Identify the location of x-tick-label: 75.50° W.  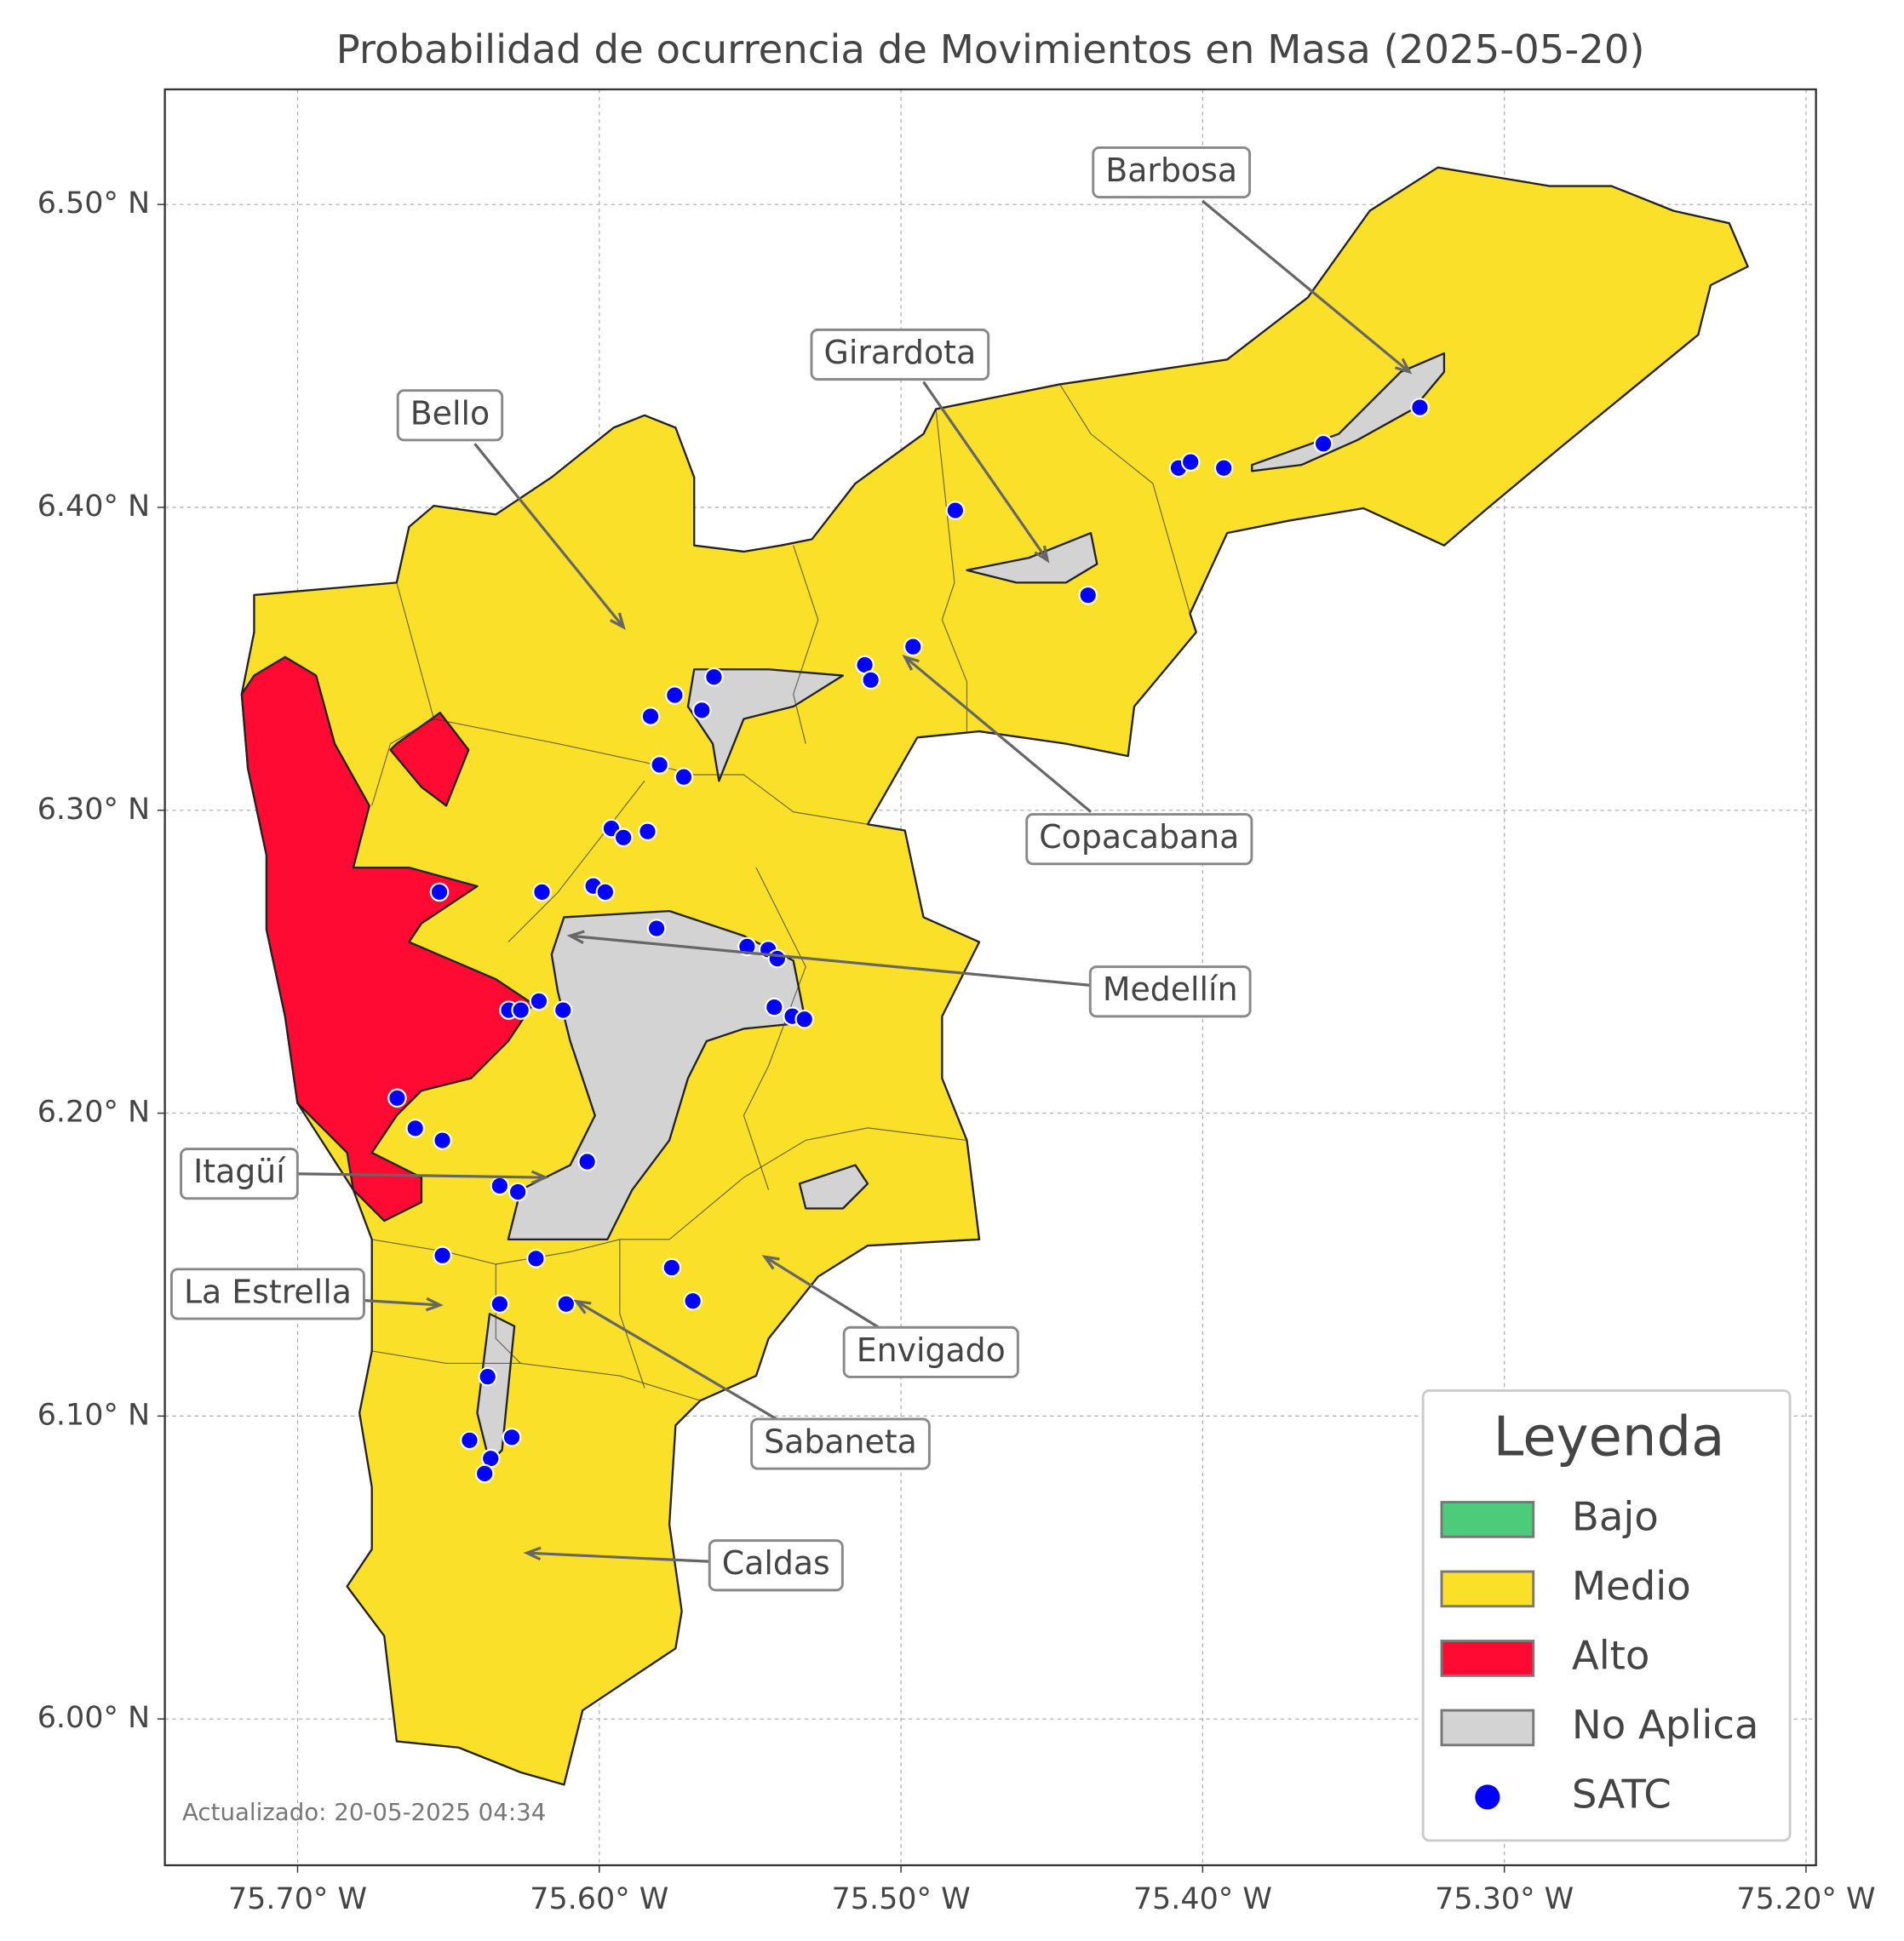
(902, 1899).